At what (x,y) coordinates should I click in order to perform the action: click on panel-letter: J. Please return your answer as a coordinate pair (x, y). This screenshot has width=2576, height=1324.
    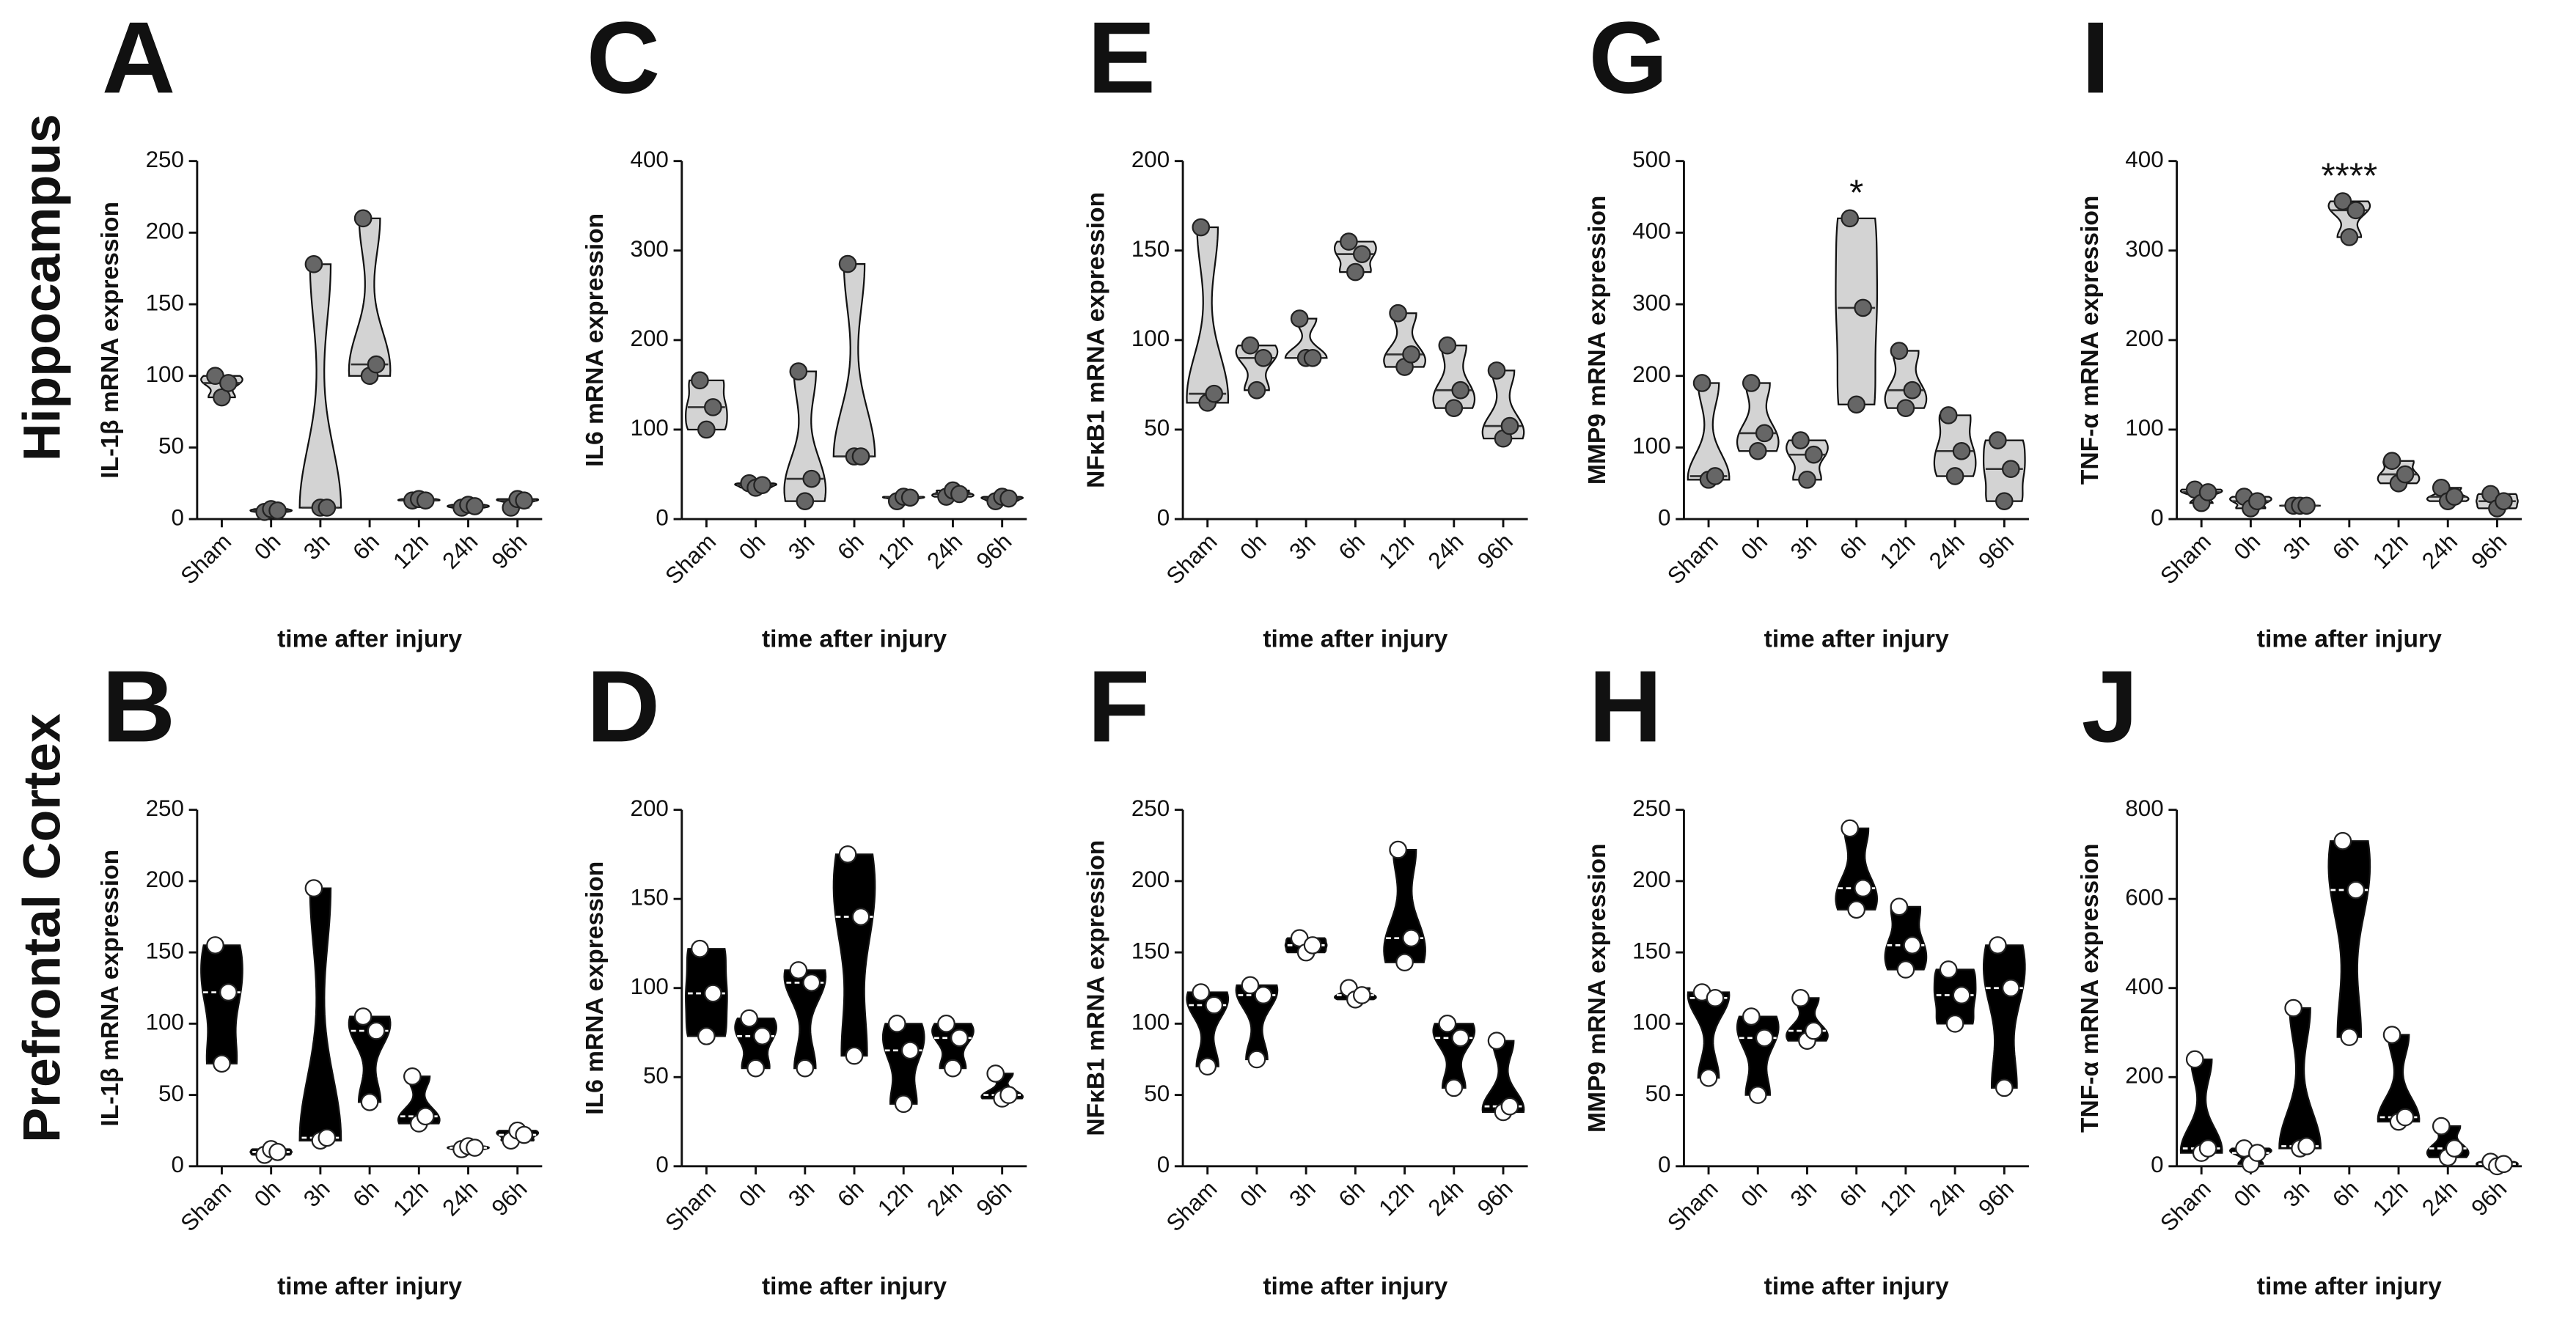
    Looking at the image, I should click on (2110, 706).